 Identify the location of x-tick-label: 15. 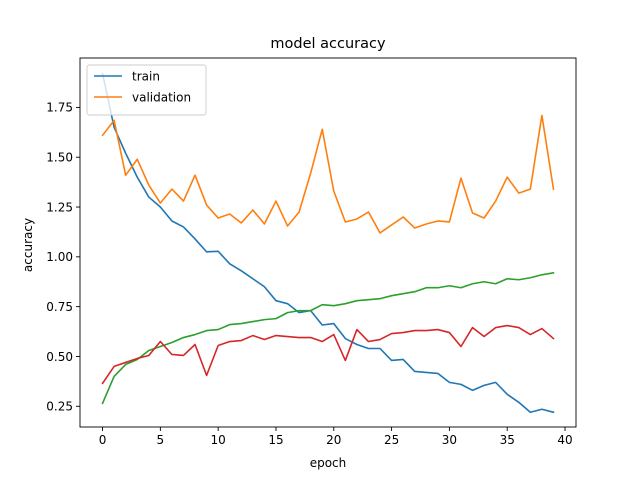
(275, 440).